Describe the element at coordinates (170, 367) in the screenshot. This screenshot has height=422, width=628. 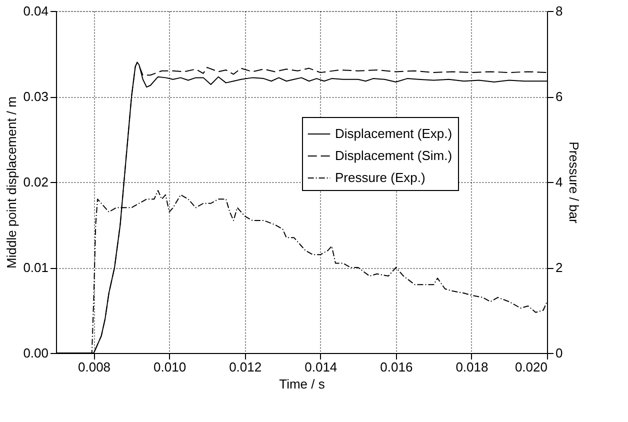
I see `x-tick-label: 0.010` at that location.